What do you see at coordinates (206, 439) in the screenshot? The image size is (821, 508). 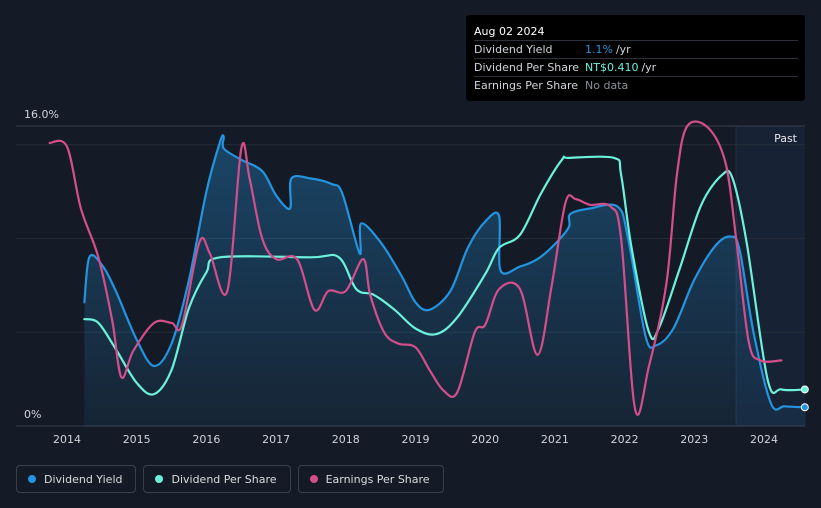 I see `x-tick-label: 2016` at bounding box center [206, 439].